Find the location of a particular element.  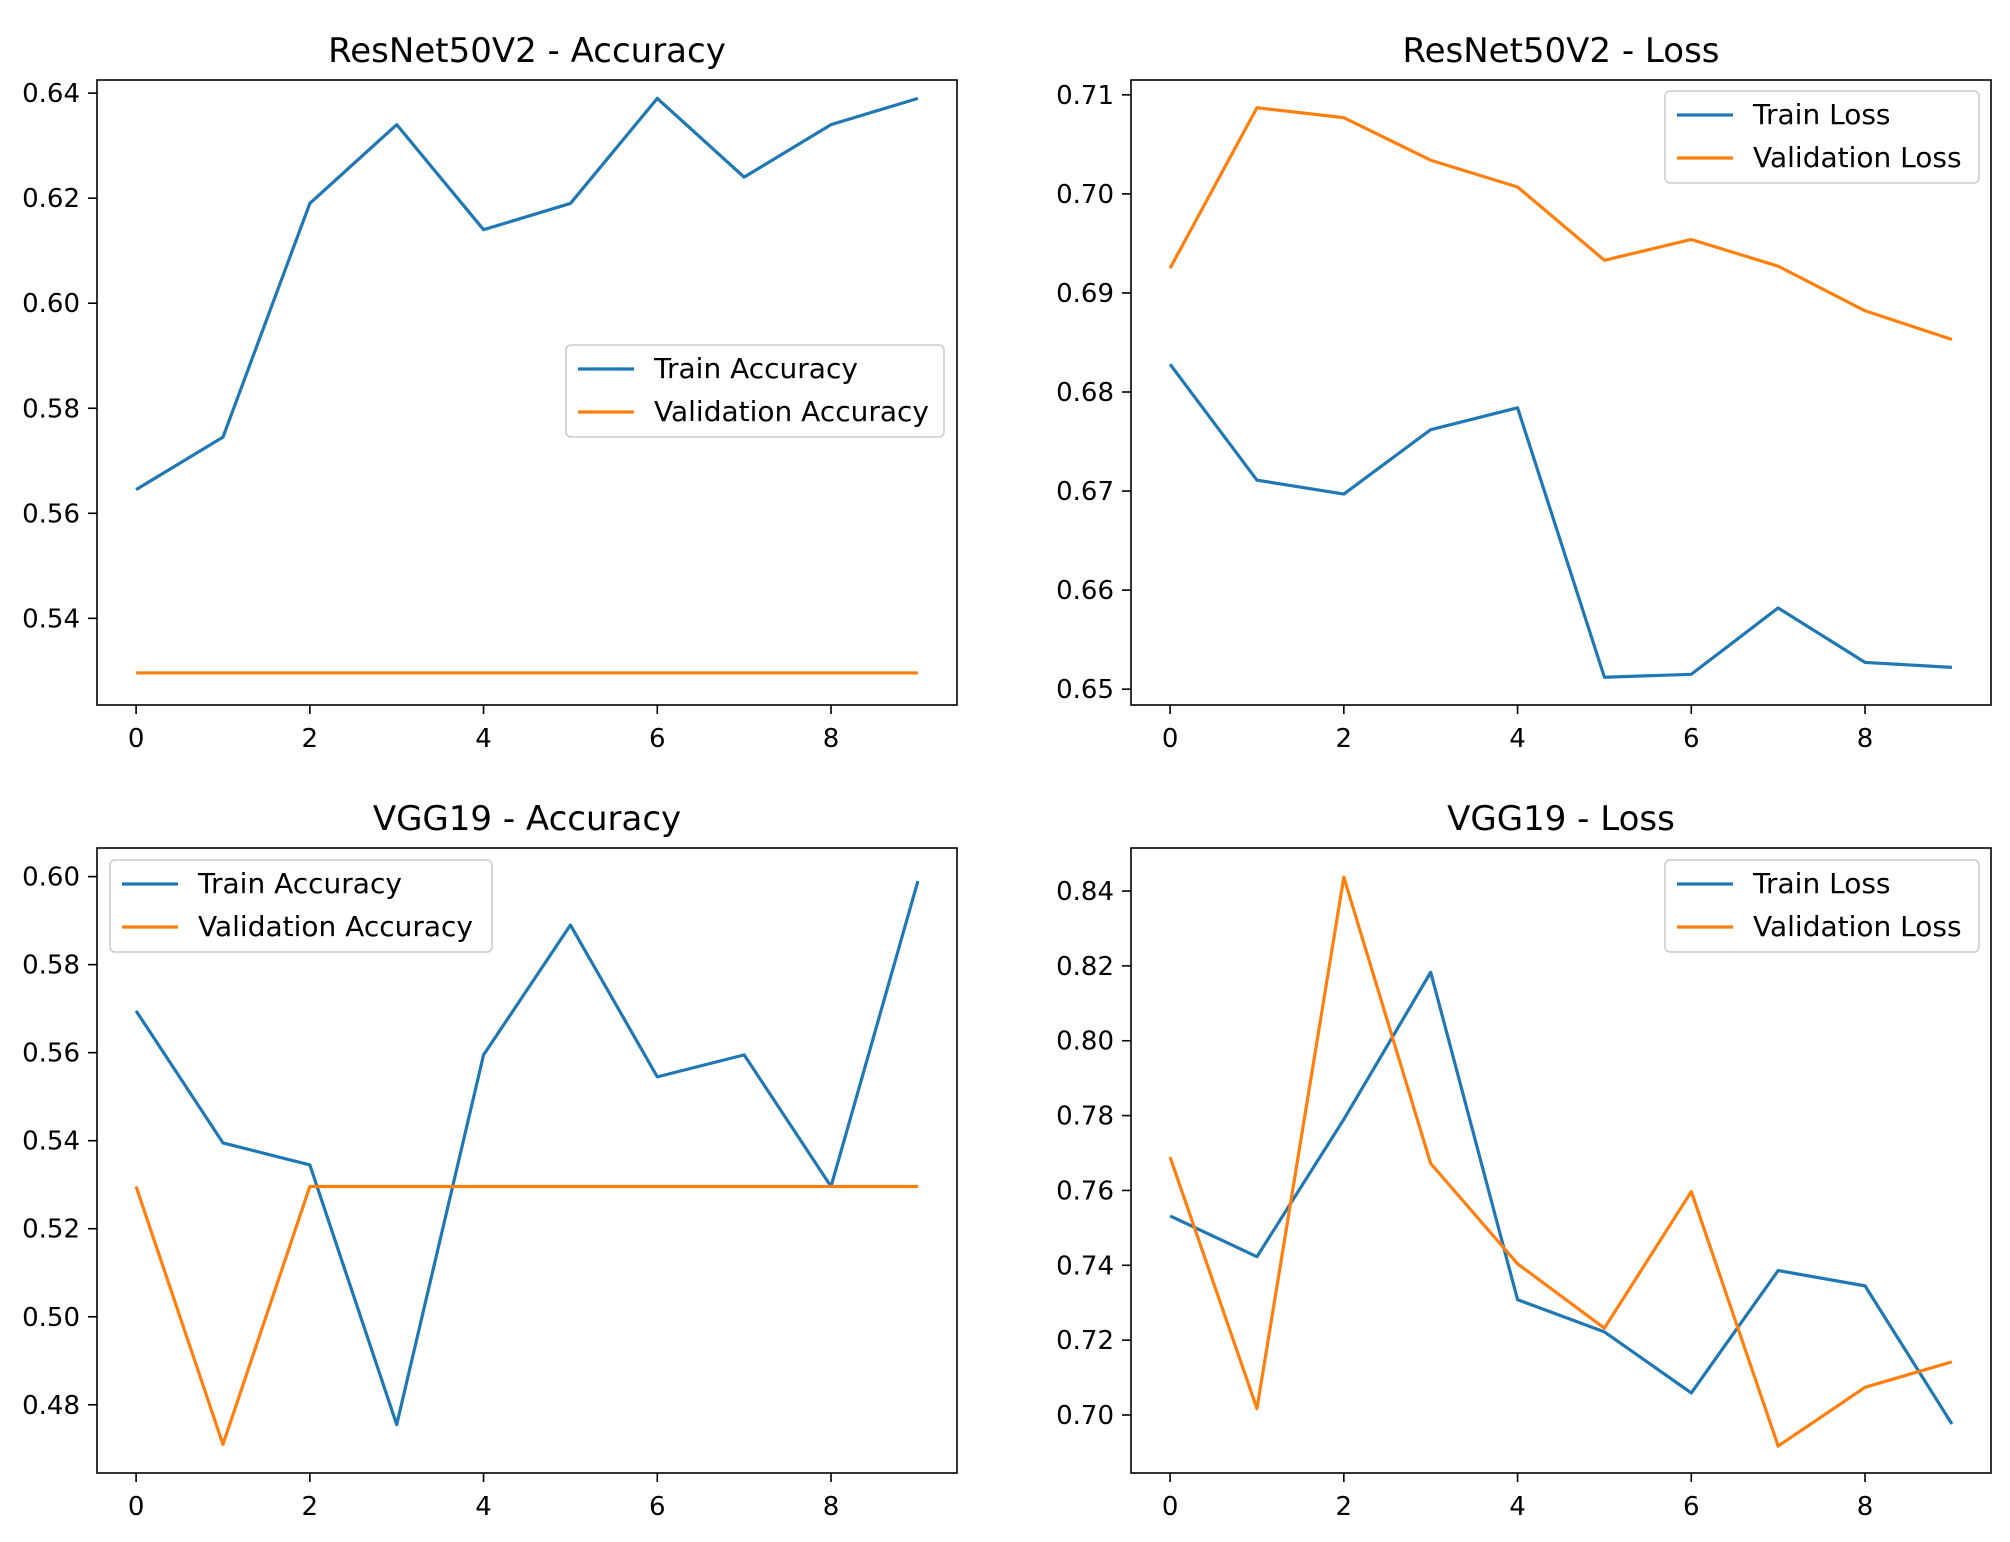

y-tick-label: 0.52 is located at coordinates (51, 1230).